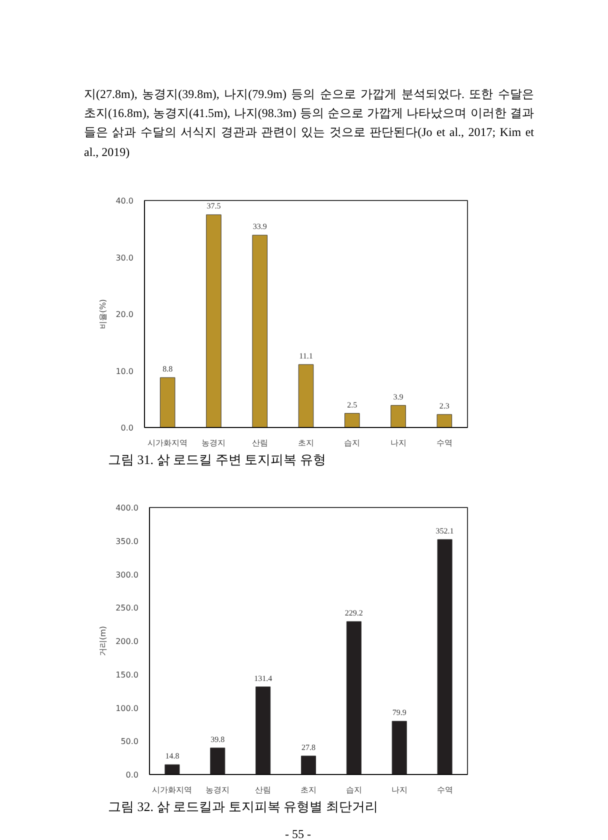 The height and width of the screenshot is (840, 608). Describe the element at coordinates (167, 369) in the screenshot. I see `data-label: 8.8` at that location.